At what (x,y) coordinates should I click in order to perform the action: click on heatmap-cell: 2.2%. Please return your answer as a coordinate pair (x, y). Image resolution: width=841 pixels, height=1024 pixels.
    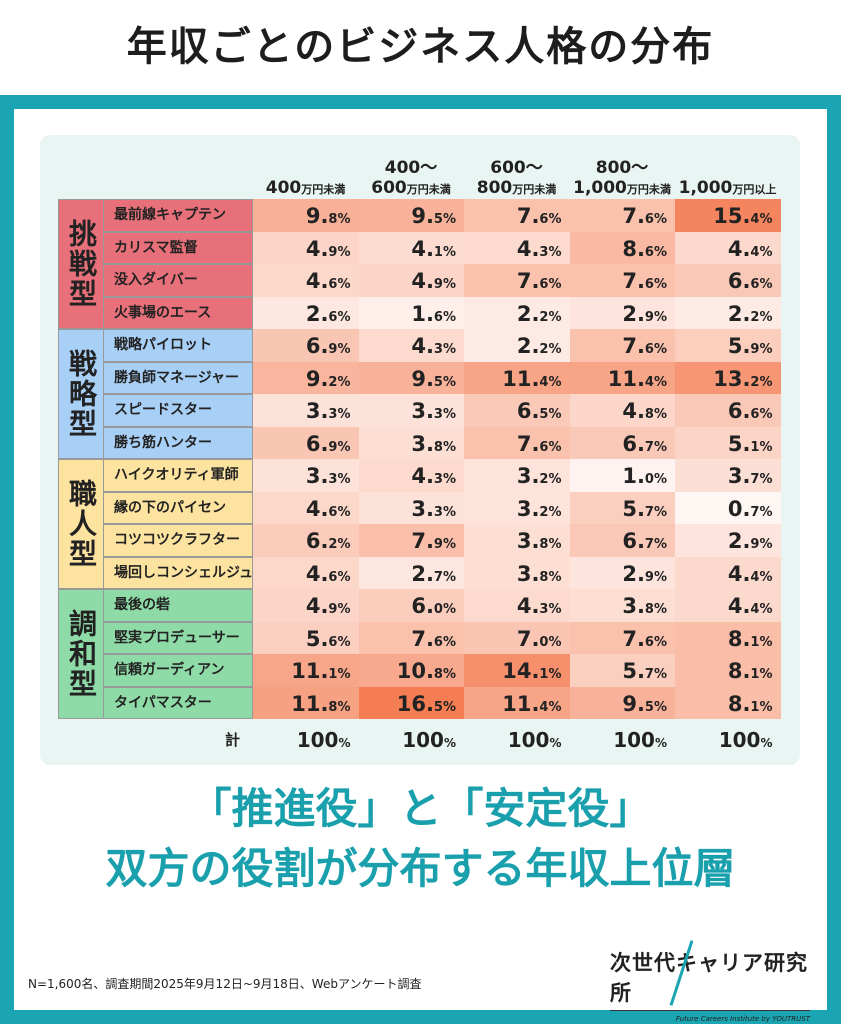
    Looking at the image, I should click on (517, 312).